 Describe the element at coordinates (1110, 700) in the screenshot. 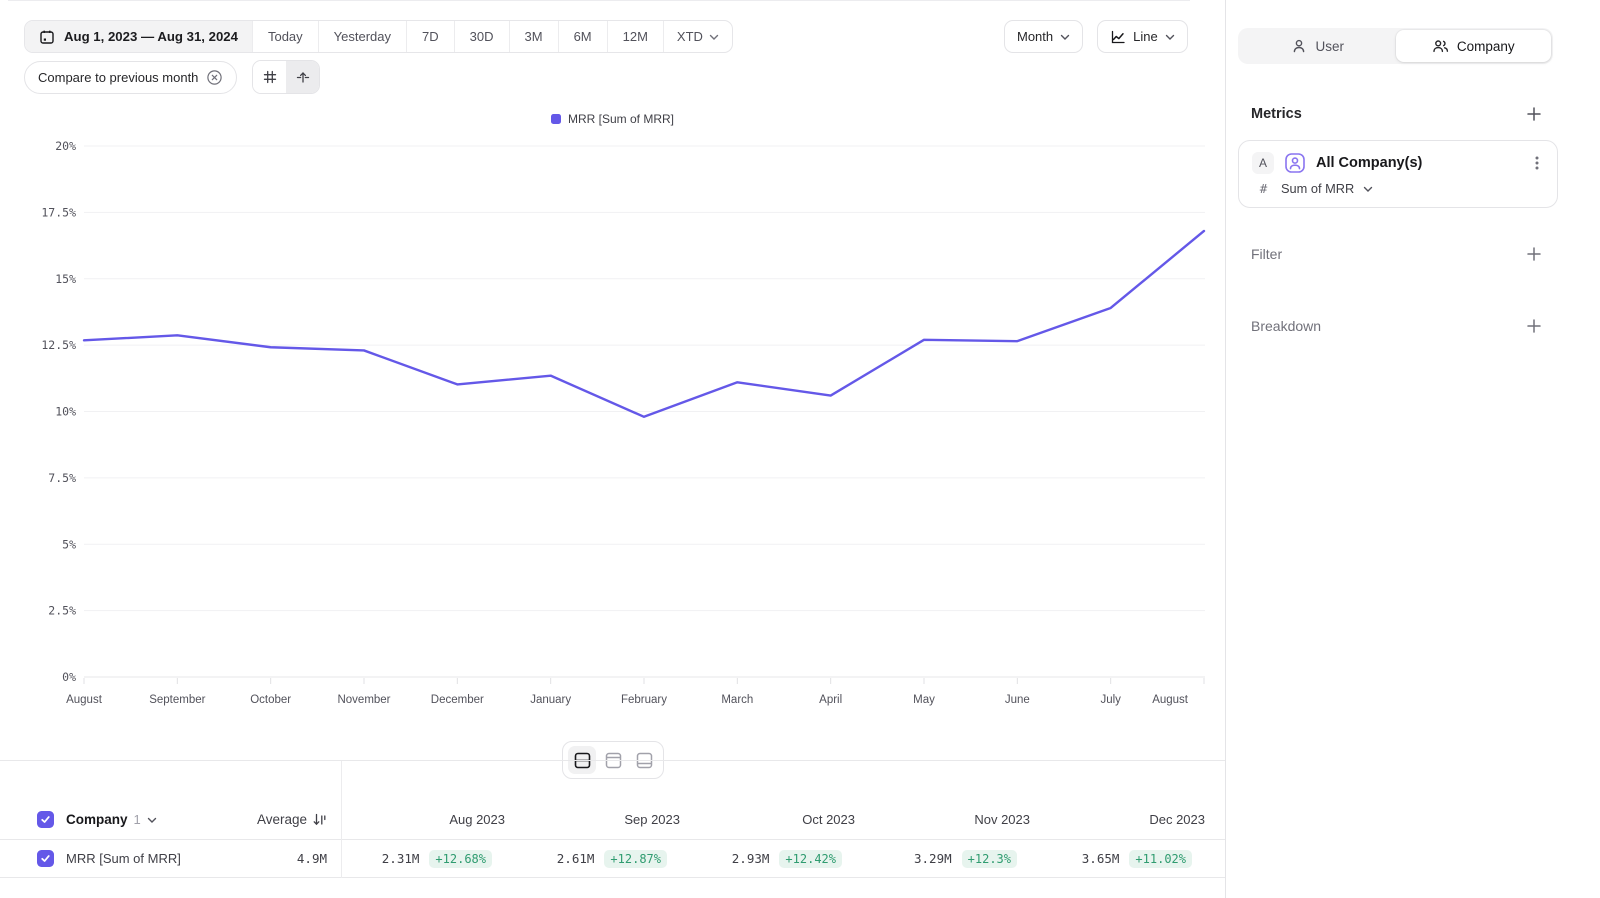

I see `x-axis-label: July` at that location.